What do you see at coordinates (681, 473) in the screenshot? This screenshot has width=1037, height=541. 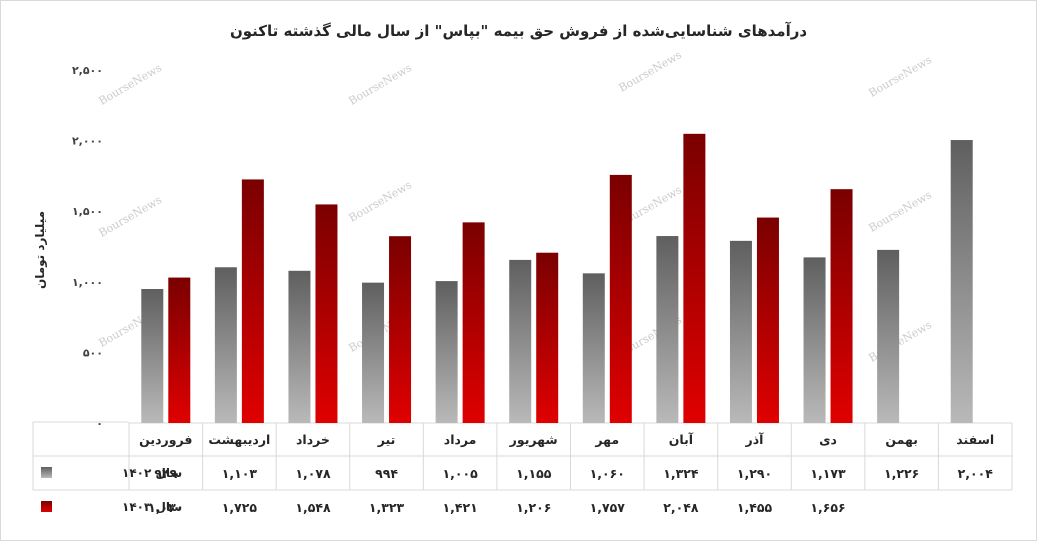 I see `data-label: ۱,۳۲۴` at bounding box center [681, 473].